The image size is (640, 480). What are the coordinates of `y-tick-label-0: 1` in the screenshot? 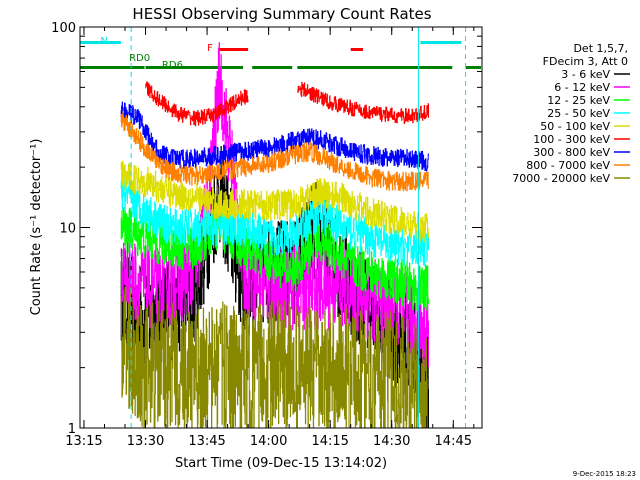 It's located at (72, 429).